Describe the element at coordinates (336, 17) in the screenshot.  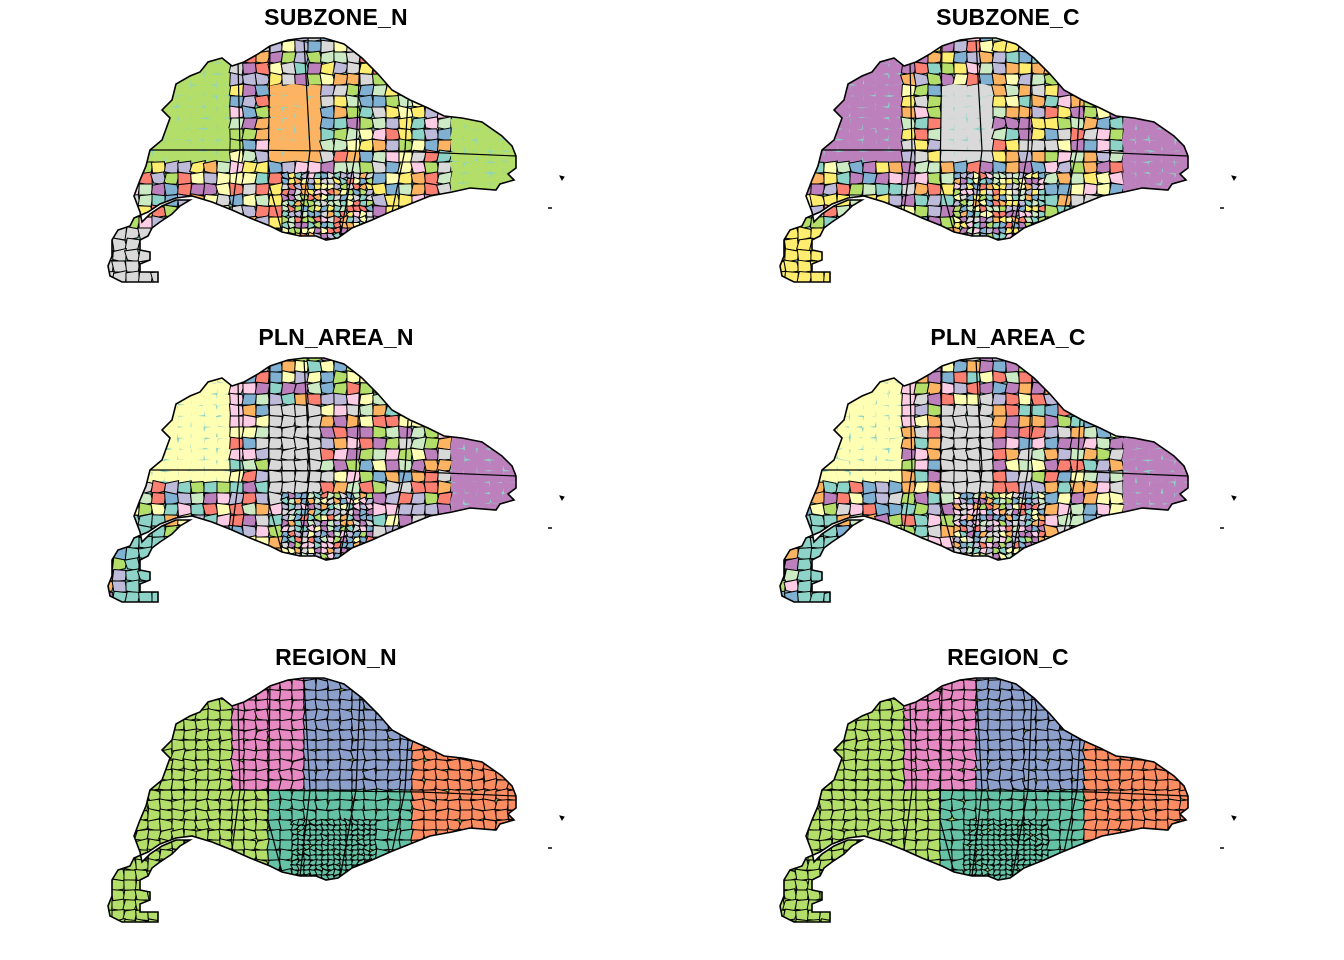
I see `panel-title: SUBZONE_N` at that location.